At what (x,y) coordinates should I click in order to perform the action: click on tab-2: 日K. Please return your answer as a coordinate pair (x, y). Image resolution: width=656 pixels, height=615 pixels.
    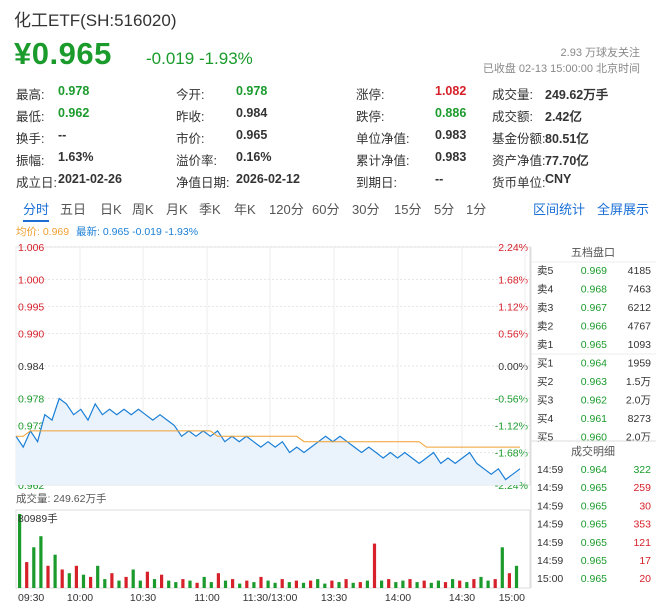
    Looking at the image, I should click on (111, 209).